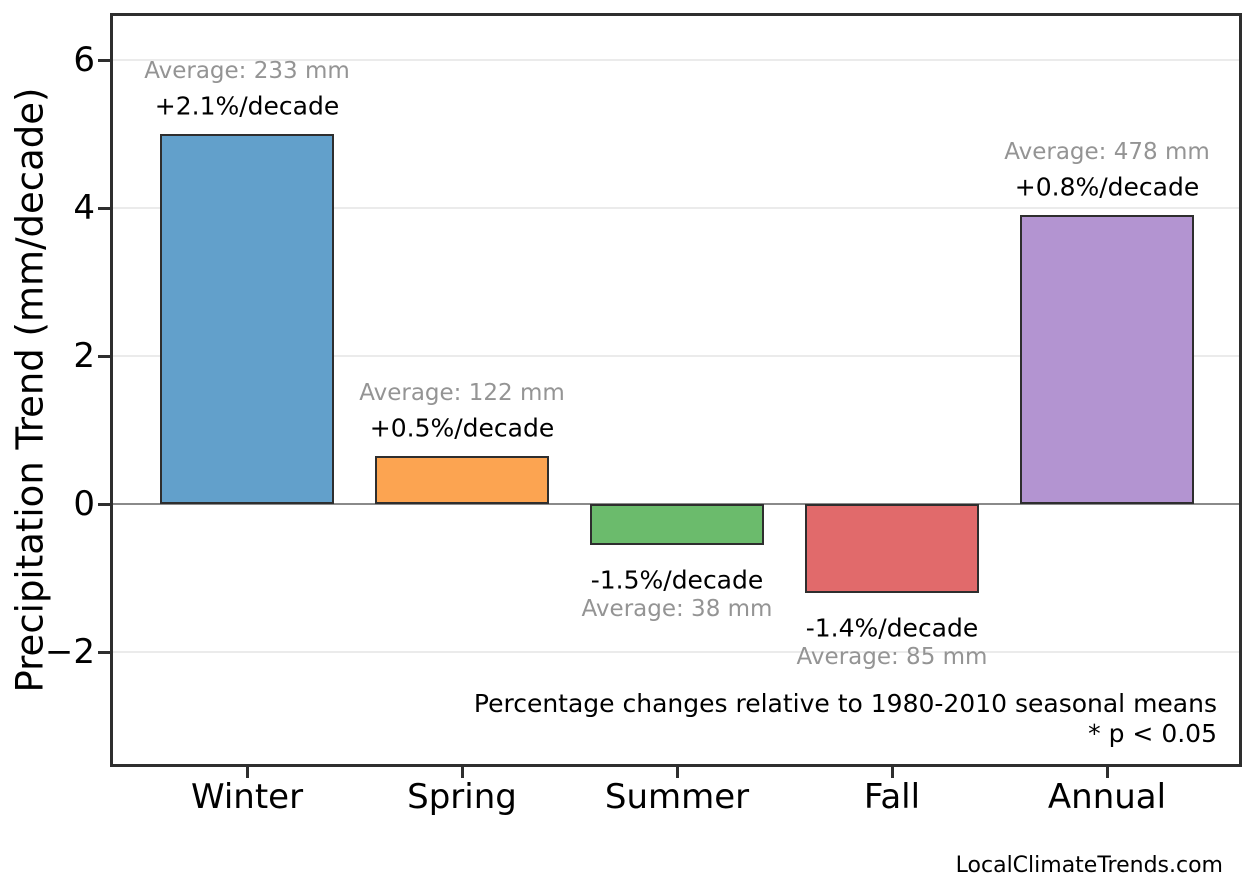 Image resolution: width=1258 pixels, height=893 pixels. What do you see at coordinates (1152, 733) in the screenshot?
I see `footnote-significance: * p < 0.05` at bounding box center [1152, 733].